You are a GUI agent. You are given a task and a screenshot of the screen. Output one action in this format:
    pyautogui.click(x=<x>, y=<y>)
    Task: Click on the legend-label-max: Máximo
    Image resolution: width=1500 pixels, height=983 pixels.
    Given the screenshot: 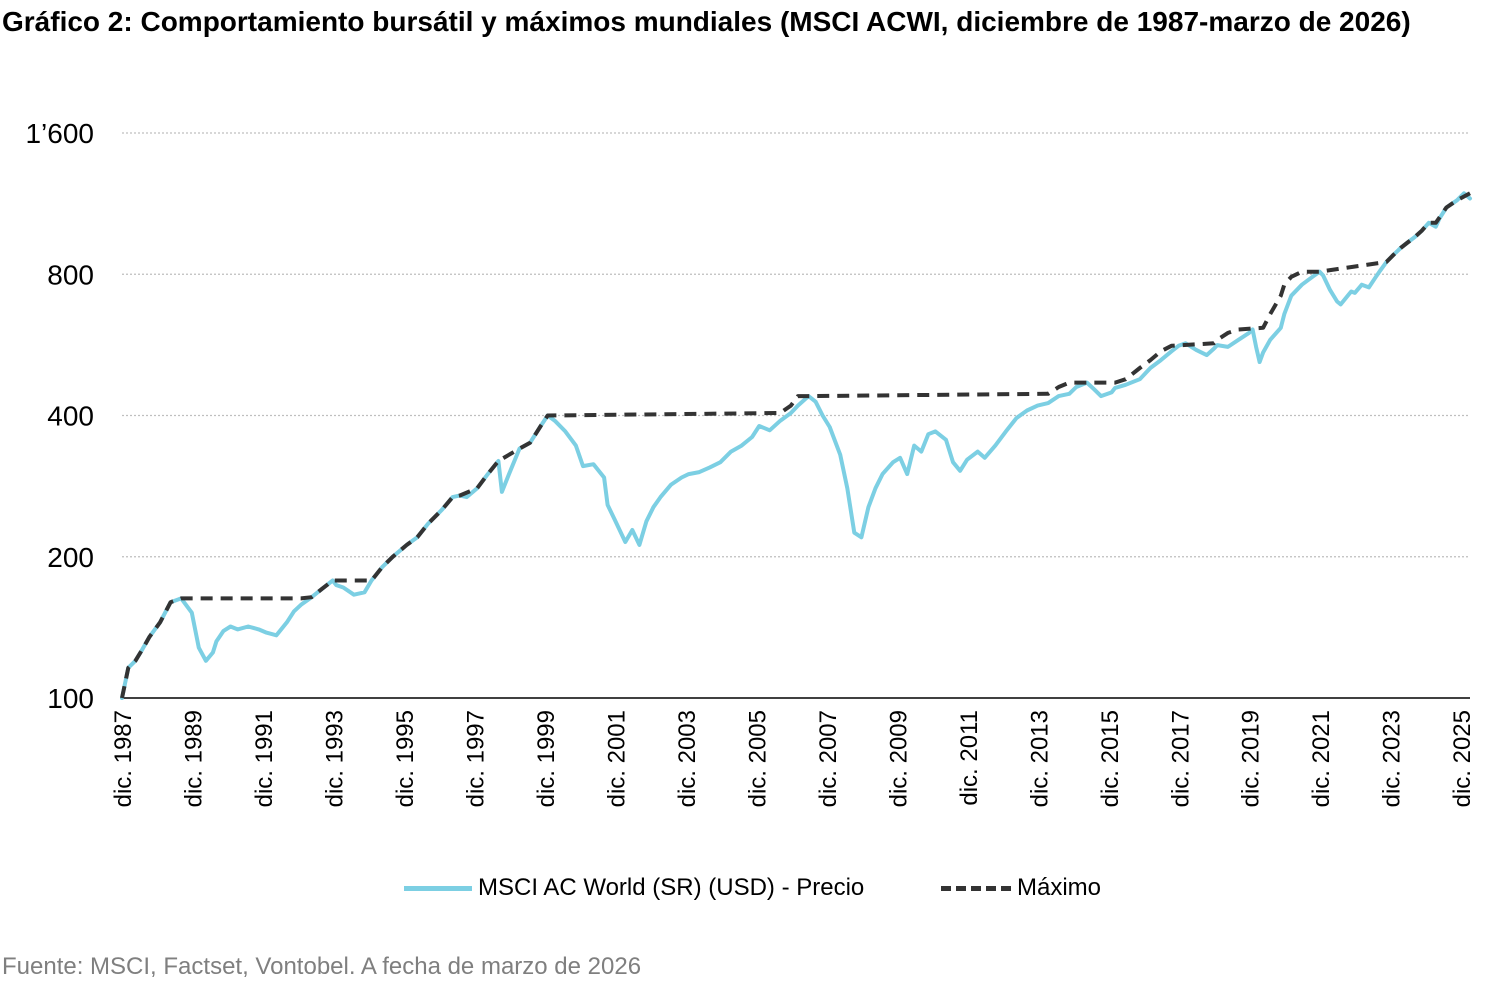 What is the action you would take?
    pyautogui.click(x=1059, y=887)
    